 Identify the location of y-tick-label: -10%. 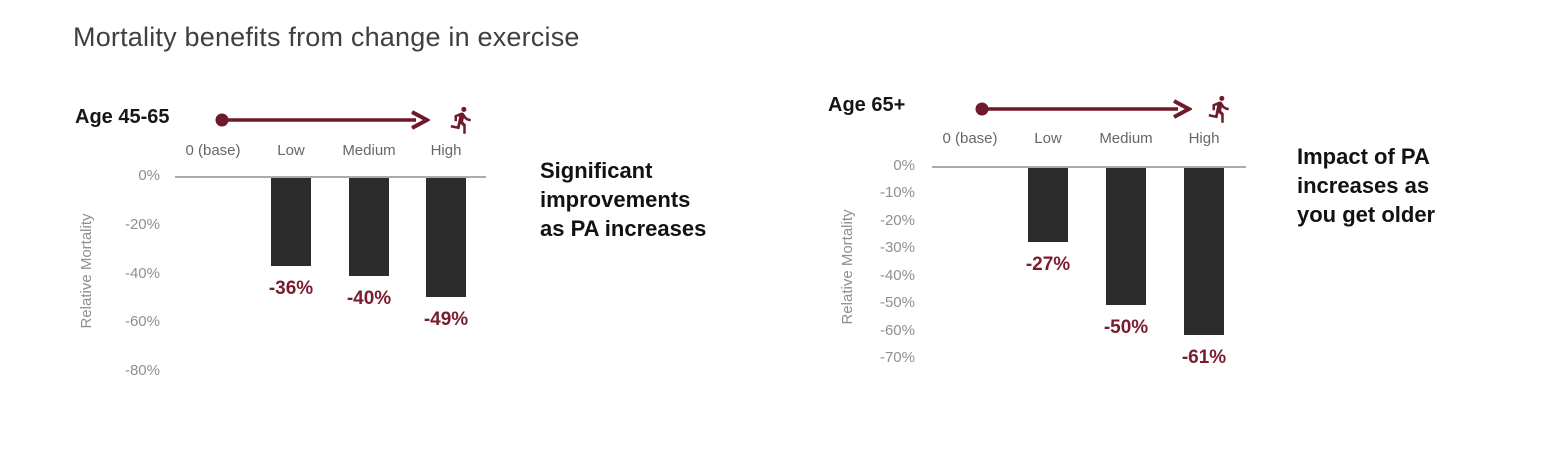
(897, 193).